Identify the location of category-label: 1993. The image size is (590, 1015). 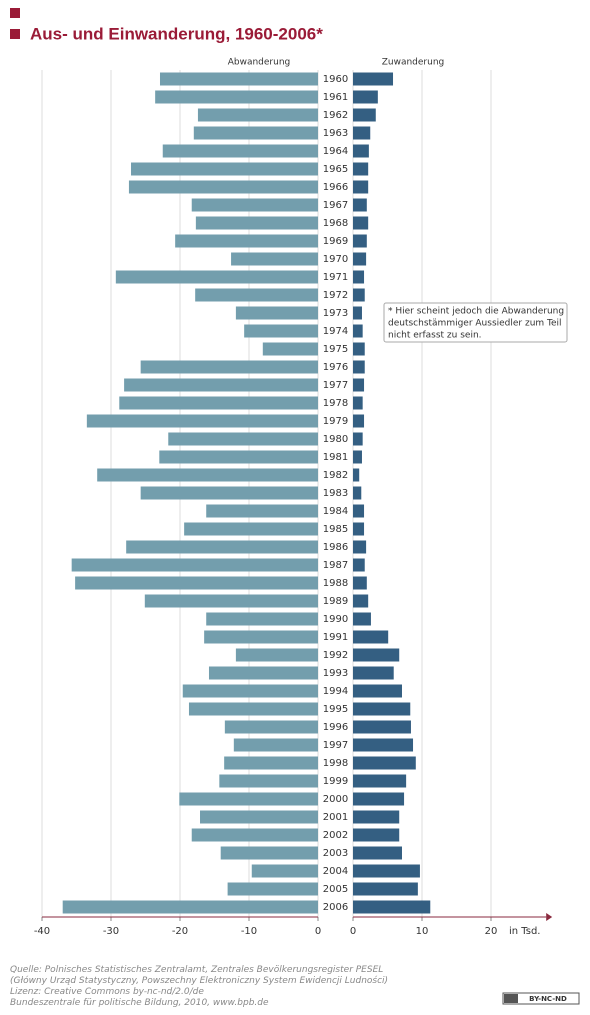
(335, 673).